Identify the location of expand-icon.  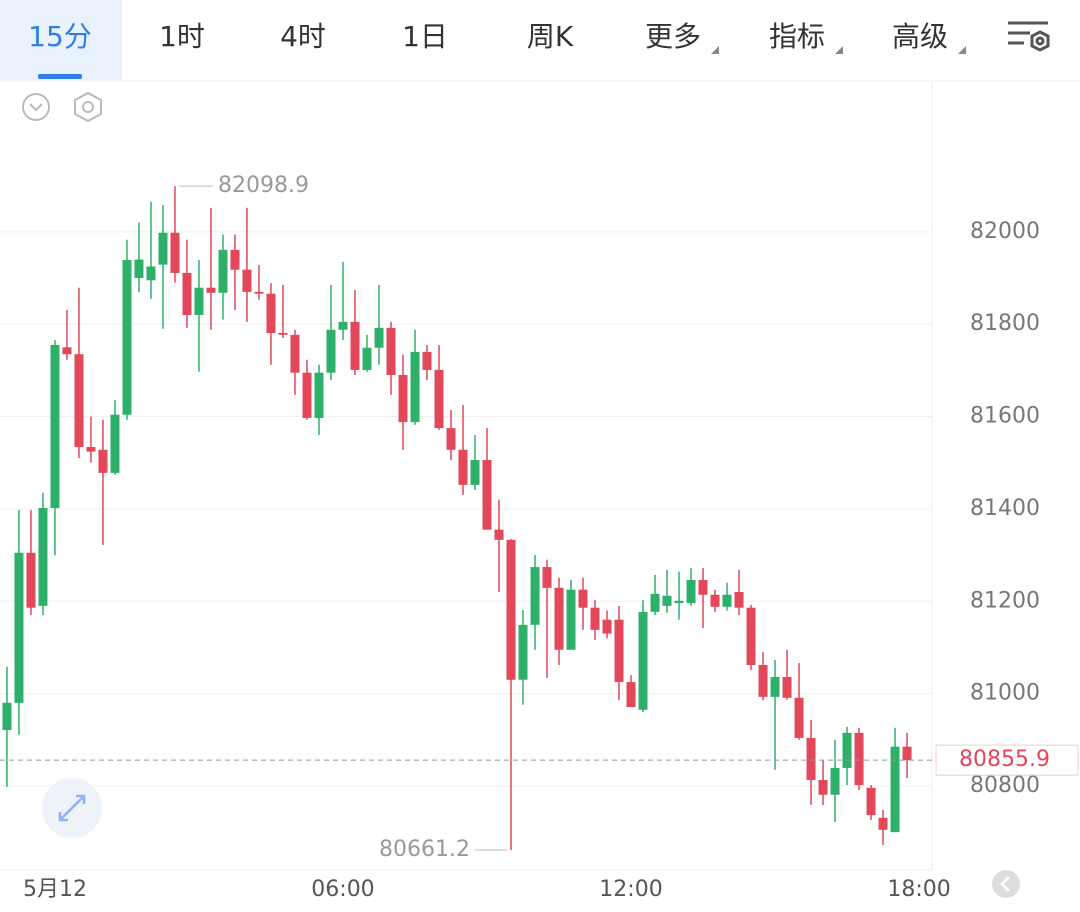
(72, 808).